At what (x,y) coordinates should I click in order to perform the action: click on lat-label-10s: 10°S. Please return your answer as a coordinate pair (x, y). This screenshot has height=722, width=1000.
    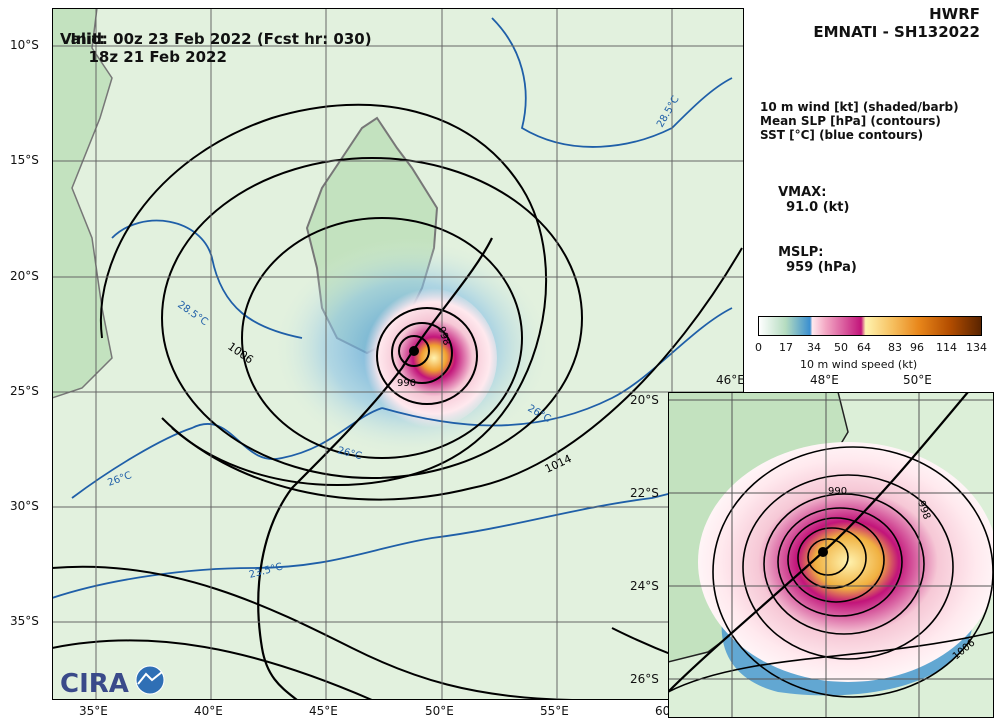
    Looking at the image, I should click on (24, 45).